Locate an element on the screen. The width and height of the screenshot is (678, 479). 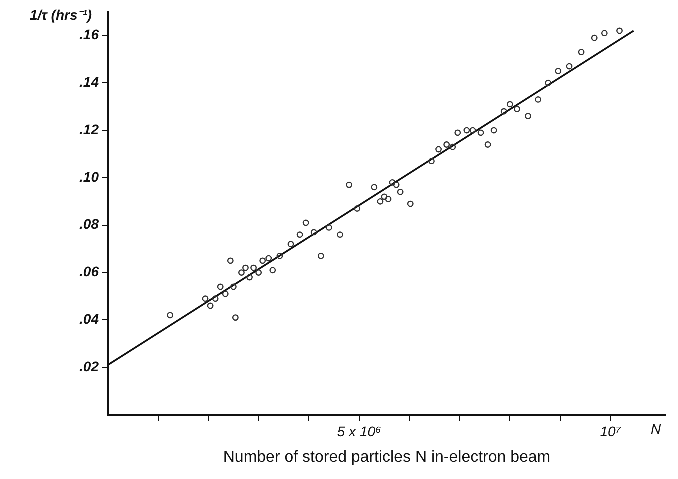
y-tick-label: .08 is located at coordinates (90, 224).